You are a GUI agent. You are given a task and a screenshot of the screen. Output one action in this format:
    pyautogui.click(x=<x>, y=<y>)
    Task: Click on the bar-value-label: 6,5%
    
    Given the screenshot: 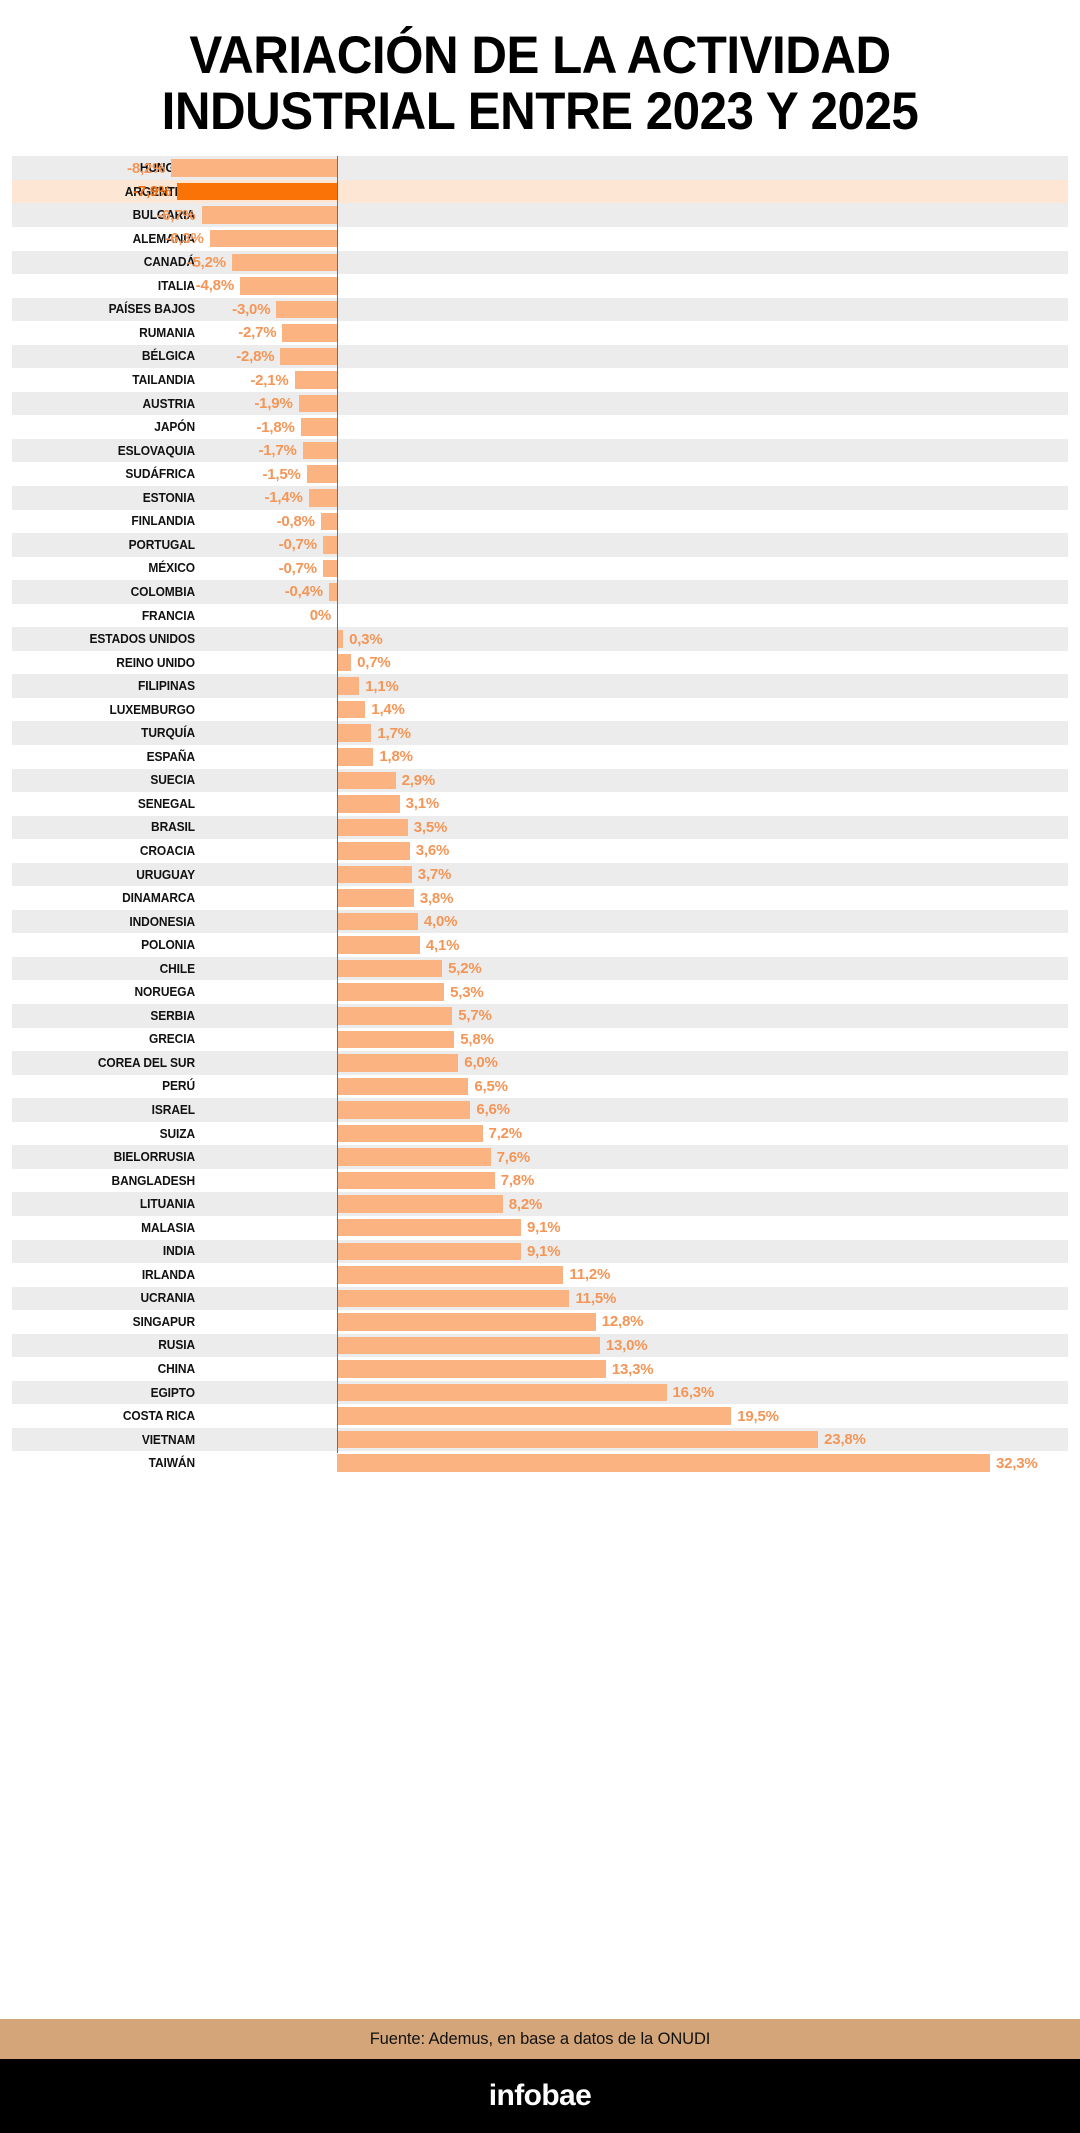 What is the action you would take?
    pyautogui.click(x=491, y=1086)
    